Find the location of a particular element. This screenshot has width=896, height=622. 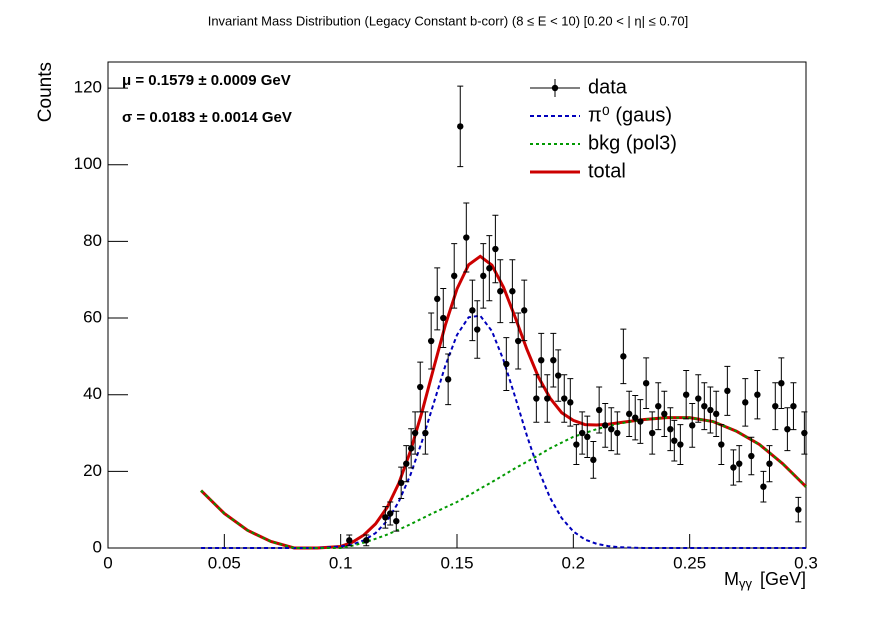

x-tick-label: 0.3 is located at coordinates (806, 562).